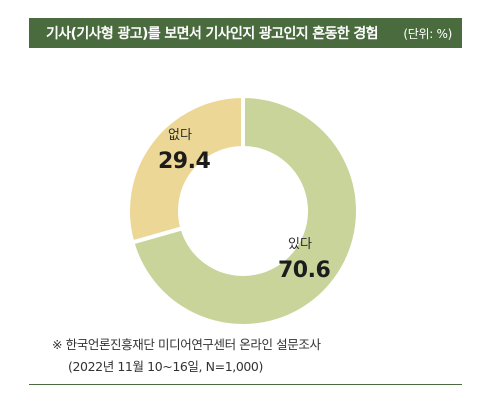 This screenshot has height=403, width=481. Describe the element at coordinates (304, 270) in the screenshot. I see `slice-value-label-1: 70.6` at that location.